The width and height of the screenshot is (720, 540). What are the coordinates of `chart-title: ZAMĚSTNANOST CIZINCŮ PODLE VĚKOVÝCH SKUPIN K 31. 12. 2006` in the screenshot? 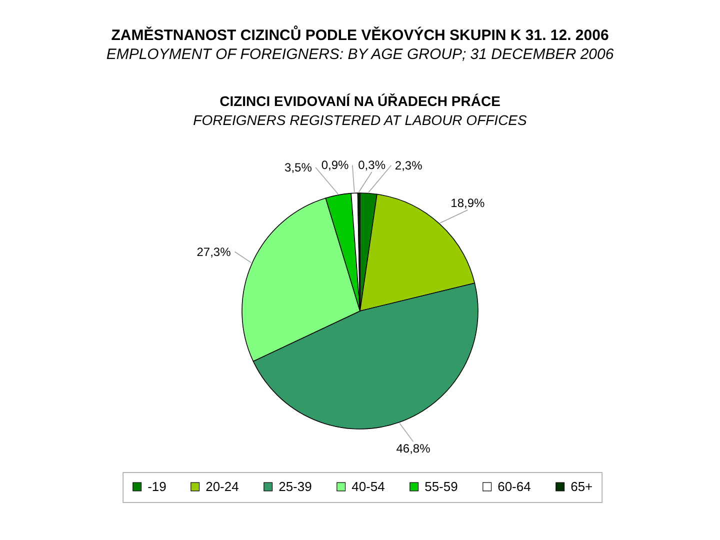 It's located at (360, 34).